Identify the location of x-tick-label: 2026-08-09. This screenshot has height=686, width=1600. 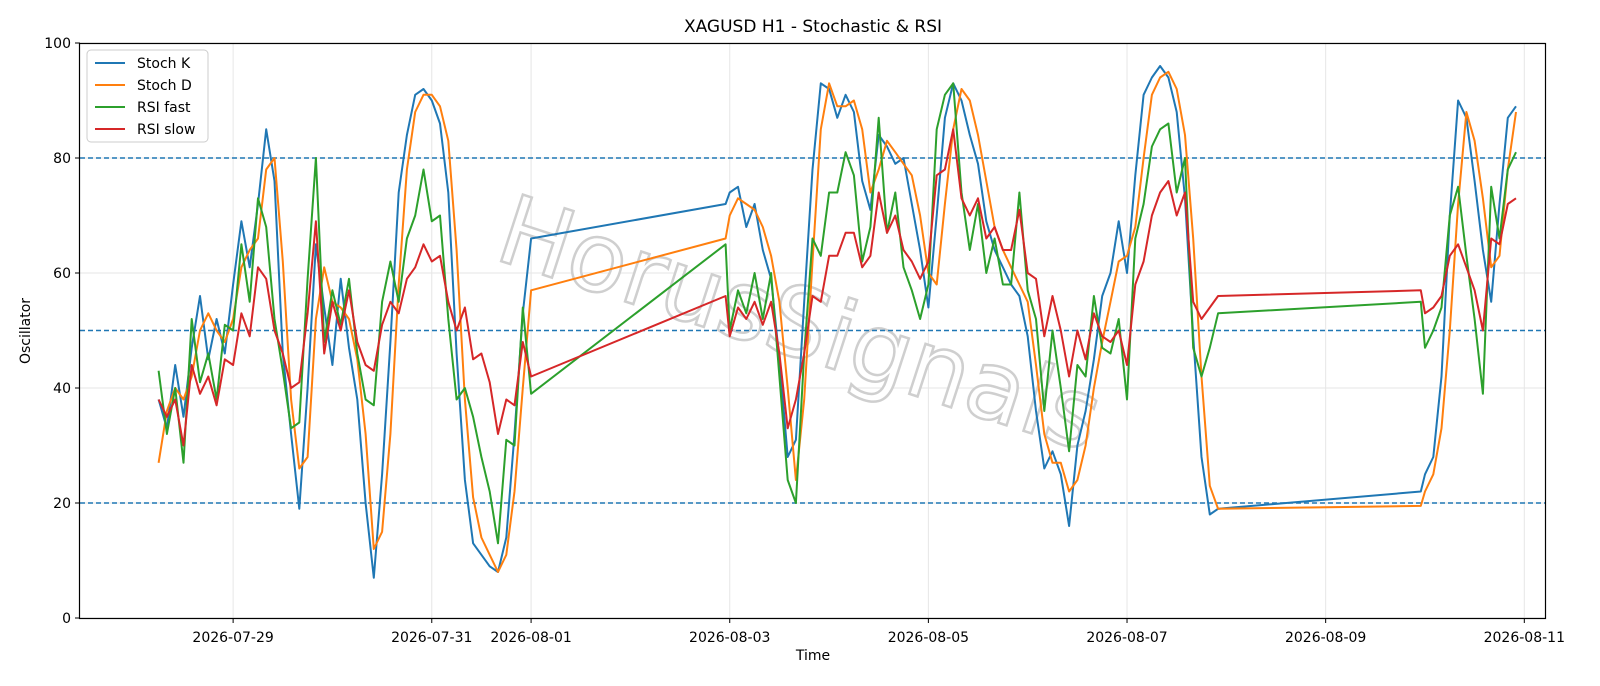
(1325, 638).